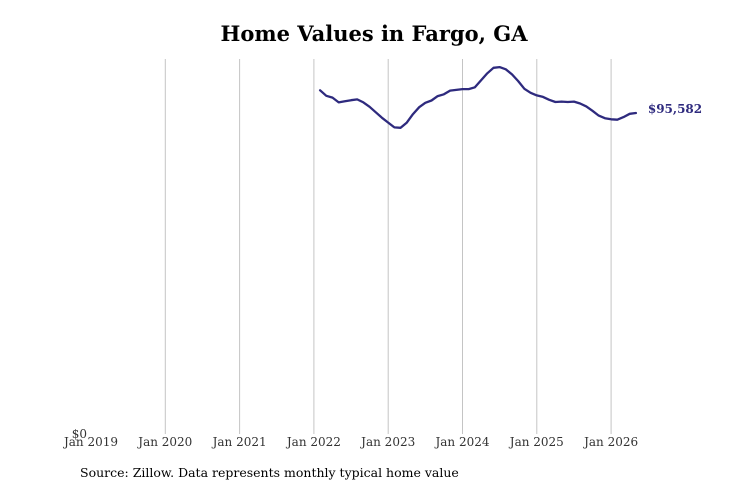  What do you see at coordinates (239, 442) in the screenshot?
I see `x-tick-label: Jan 2021` at bounding box center [239, 442].